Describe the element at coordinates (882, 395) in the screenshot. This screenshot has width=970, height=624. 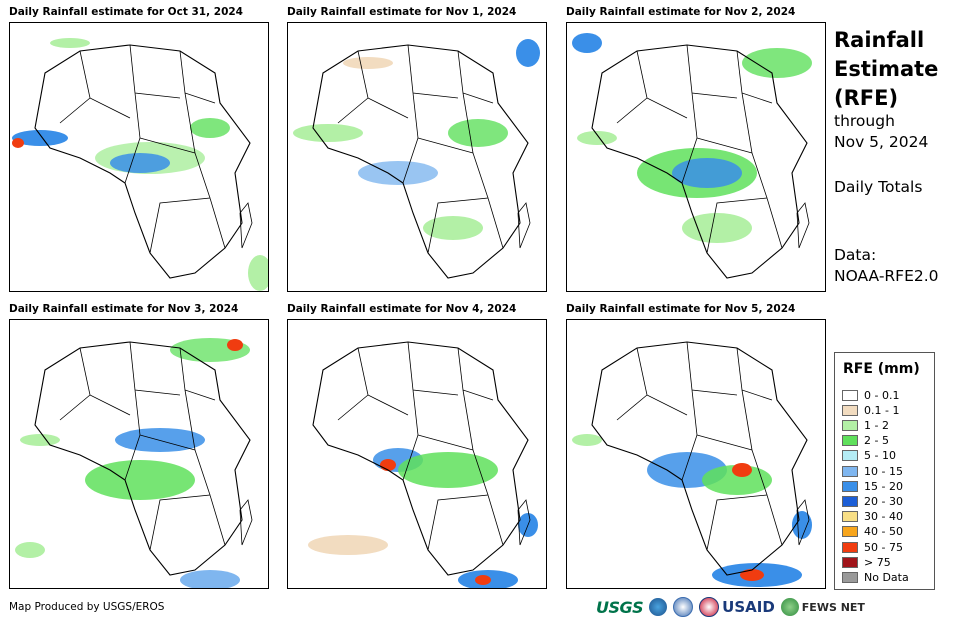
I see `legend-label: 0 - 0.1` at that location.